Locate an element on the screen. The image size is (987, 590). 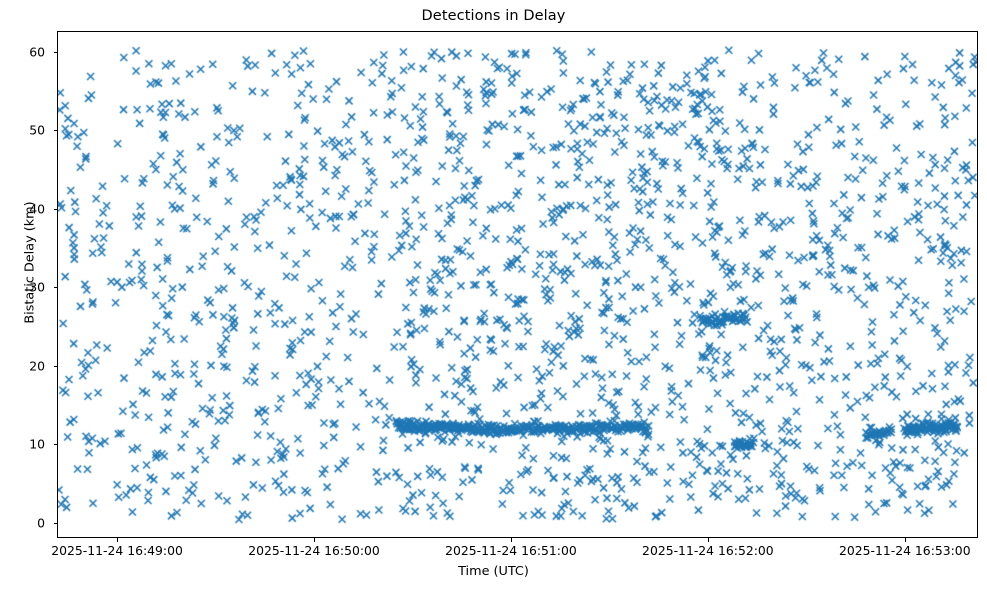
x-tick-label: 2025-11-24 16:50:00 is located at coordinates (314, 550).